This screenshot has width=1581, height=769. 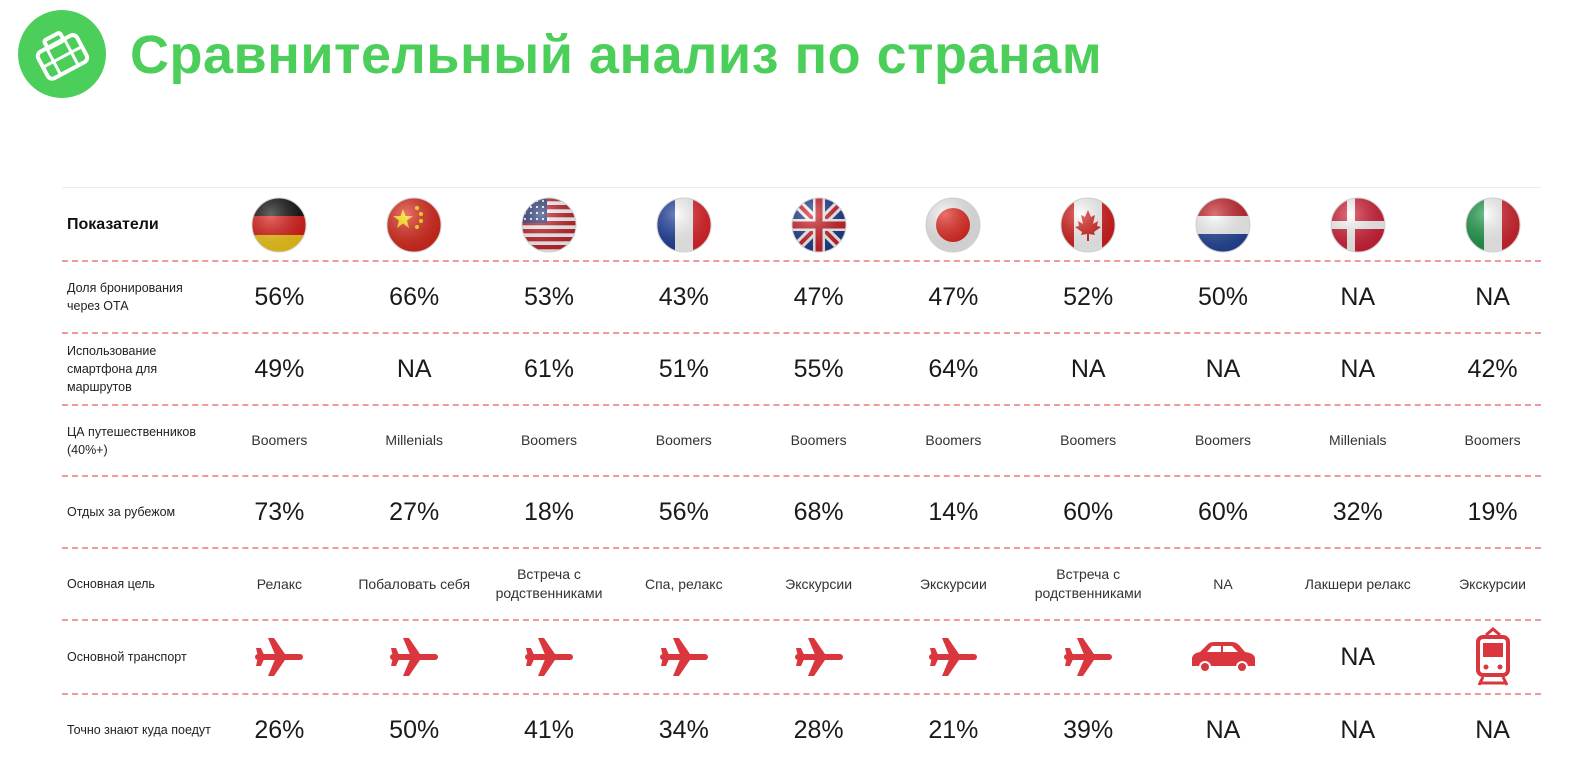 I want to click on table-cell: 49%, so click(x=279, y=368).